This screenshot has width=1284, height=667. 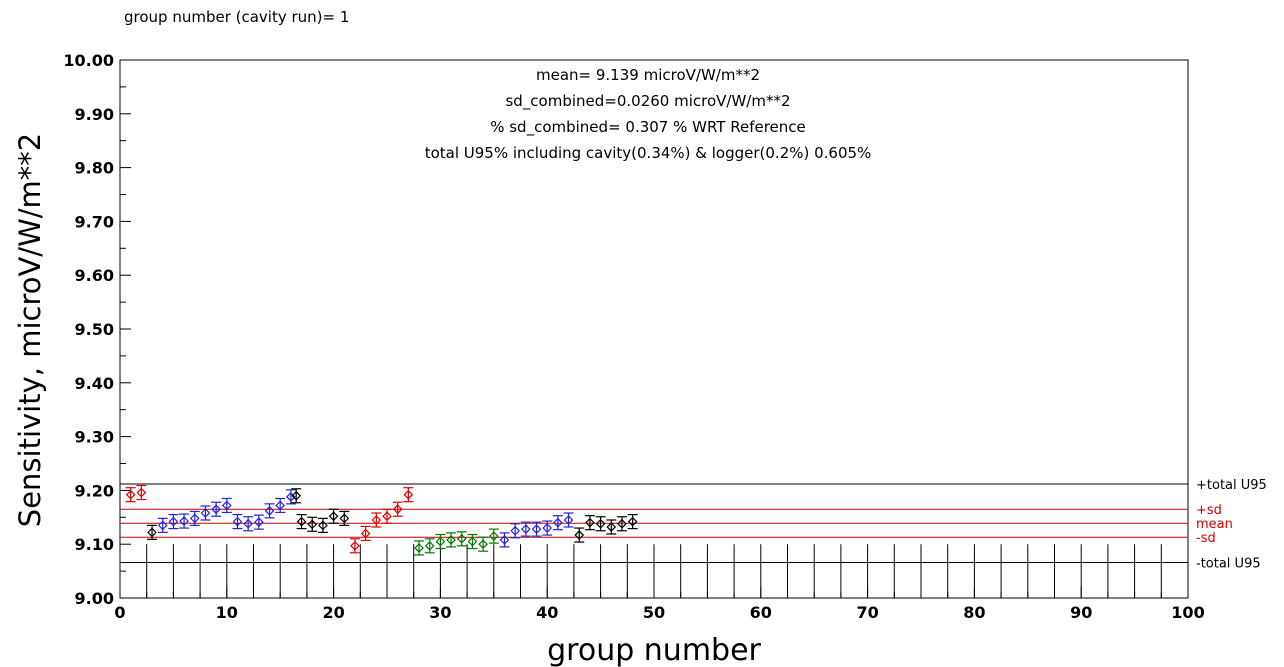 What do you see at coordinates (1228, 563) in the screenshot?
I see `reference-line-label: -total U95` at bounding box center [1228, 563].